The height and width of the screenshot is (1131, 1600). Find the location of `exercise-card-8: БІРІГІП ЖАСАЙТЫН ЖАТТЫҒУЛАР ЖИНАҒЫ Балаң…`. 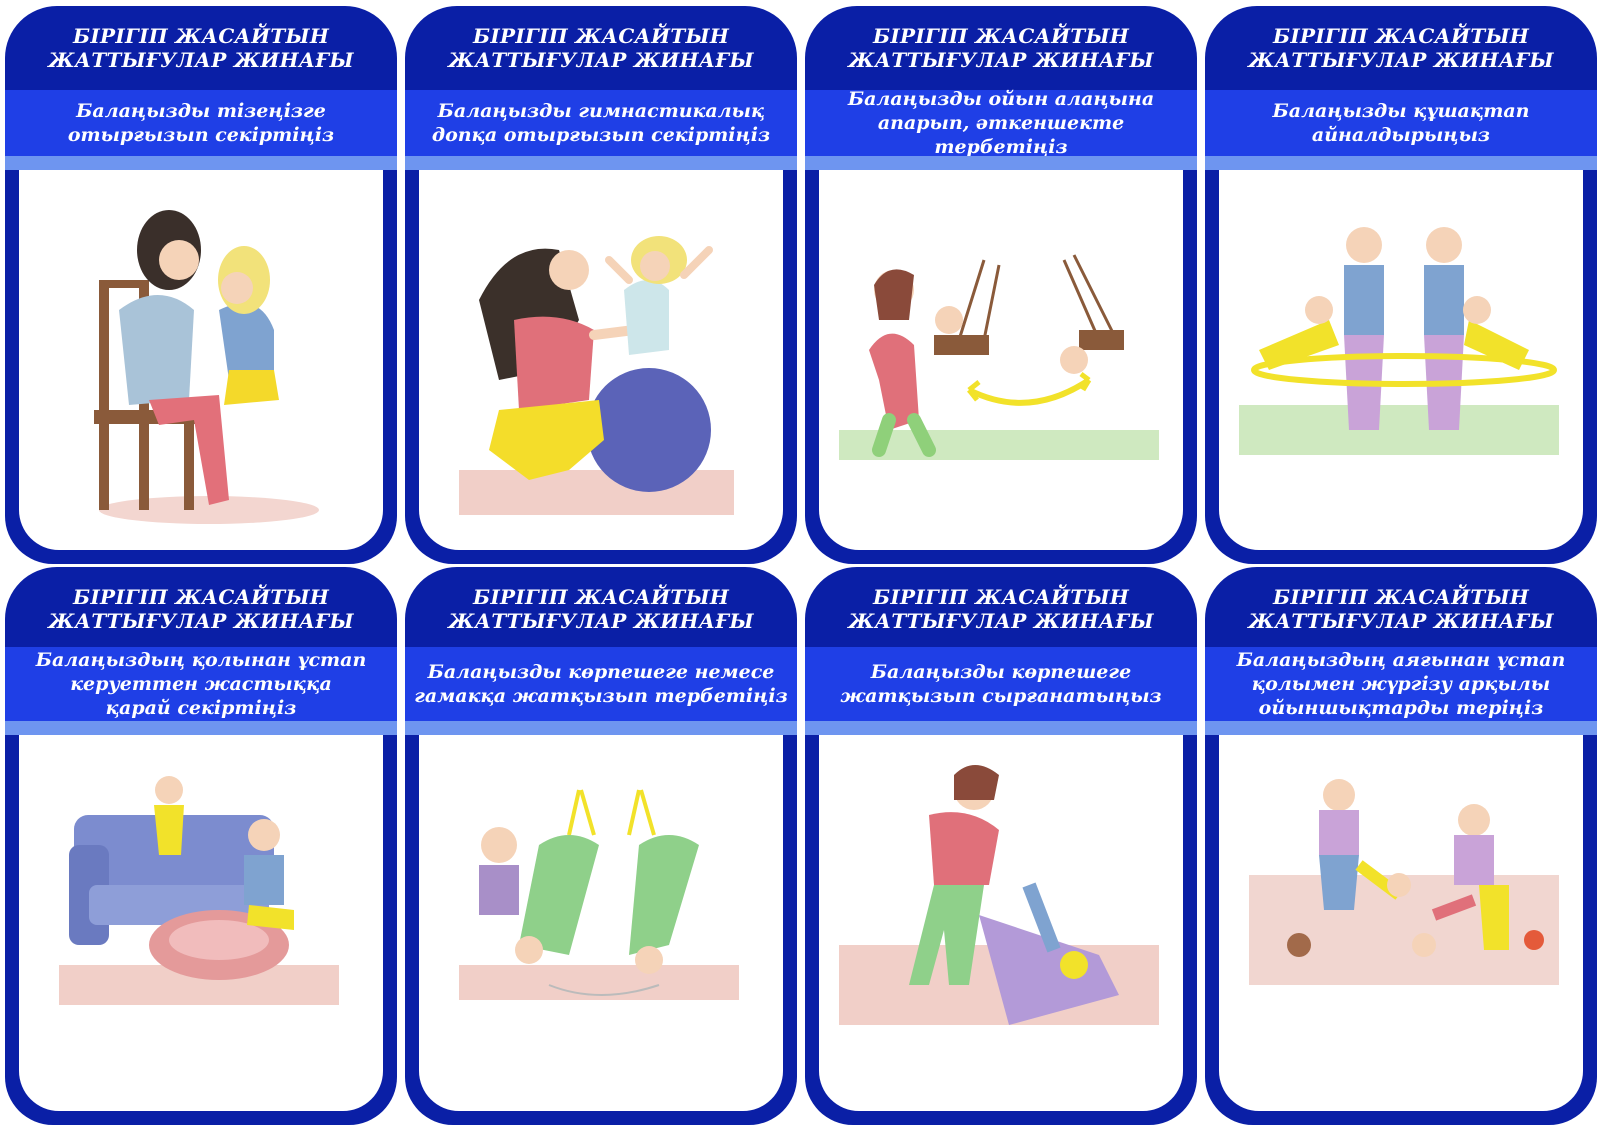

exercise-card-8: БІРІГІП ЖАСАЙТЫН ЖАТТЫҒУЛАР ЖИНАҒЫ Балаң… is located at coordinates (1401, 846).